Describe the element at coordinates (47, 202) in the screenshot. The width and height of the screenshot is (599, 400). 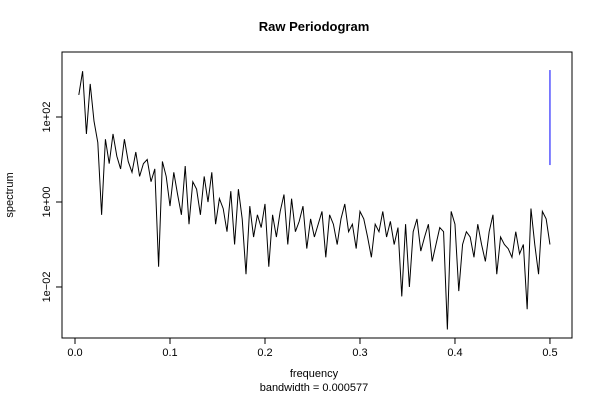
I see `y-tick-label: 1e+00` at that location.